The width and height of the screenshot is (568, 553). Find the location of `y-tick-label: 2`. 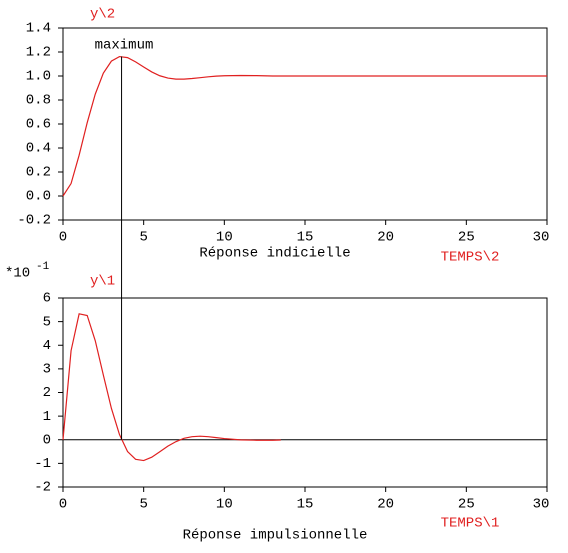

y-tick-label: 2 is located at coordinates (47, 393).